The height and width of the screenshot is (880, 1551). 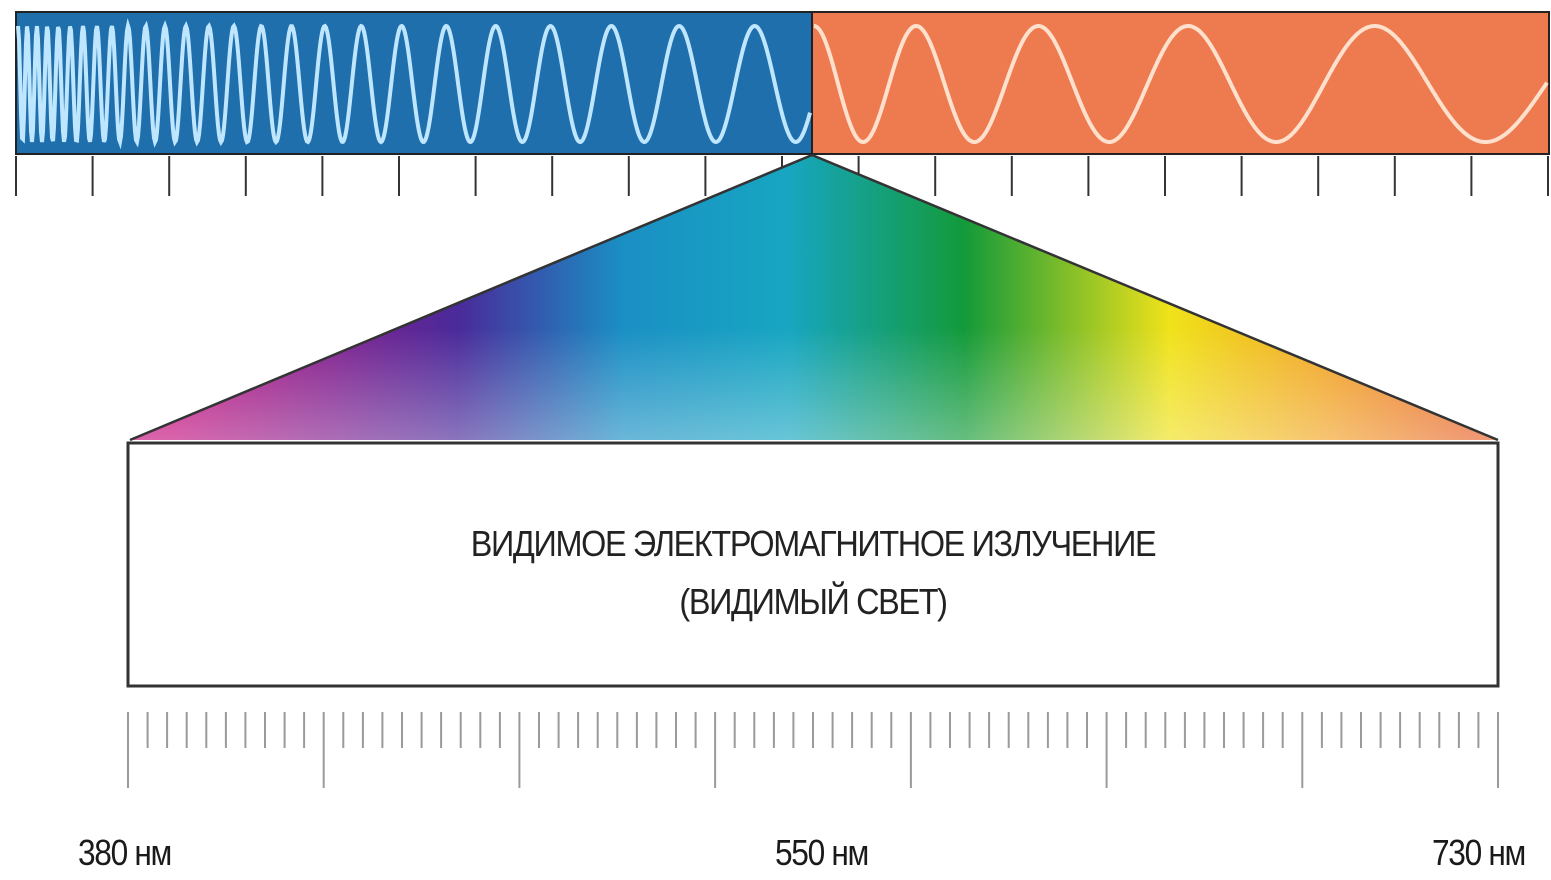 What do you see at coordinates (813, 601) in the screenshot?
I see `caption-line-2: (ВИДИМЫЙ СВЕТ)` at bounding box center [813, 601].